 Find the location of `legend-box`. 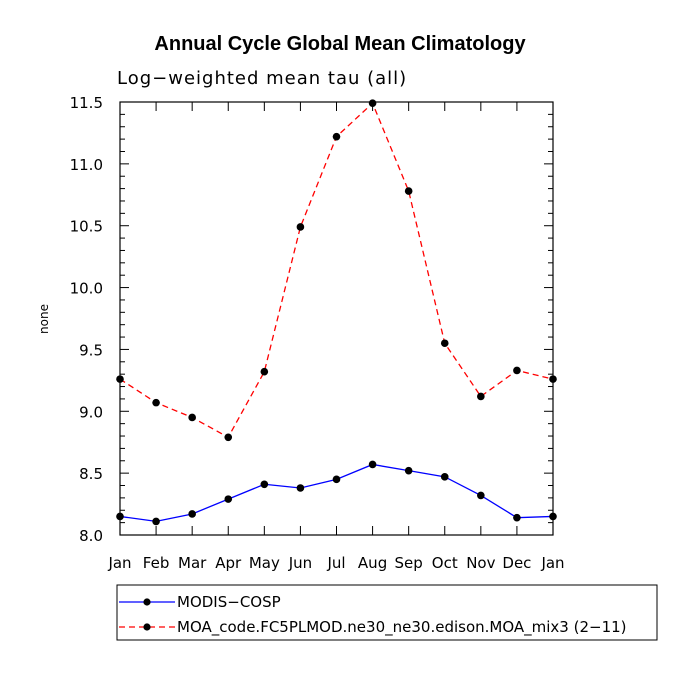

legend-box is located at coordinates (387, 612).